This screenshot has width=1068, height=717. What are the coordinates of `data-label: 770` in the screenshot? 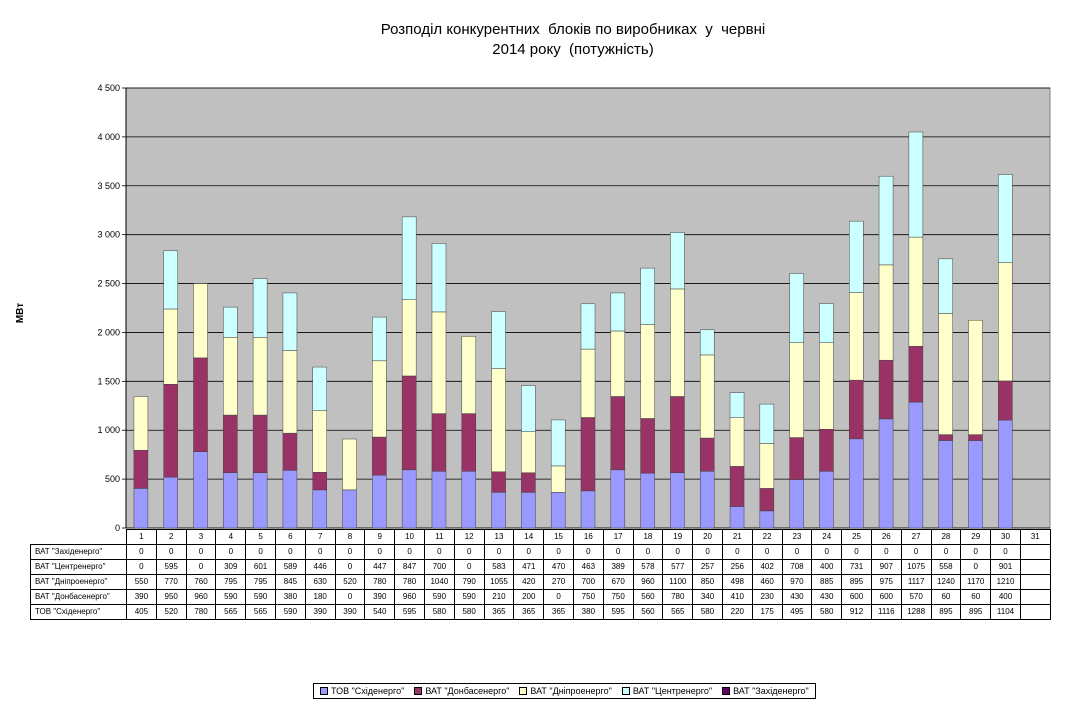 It's located at (171, 582).